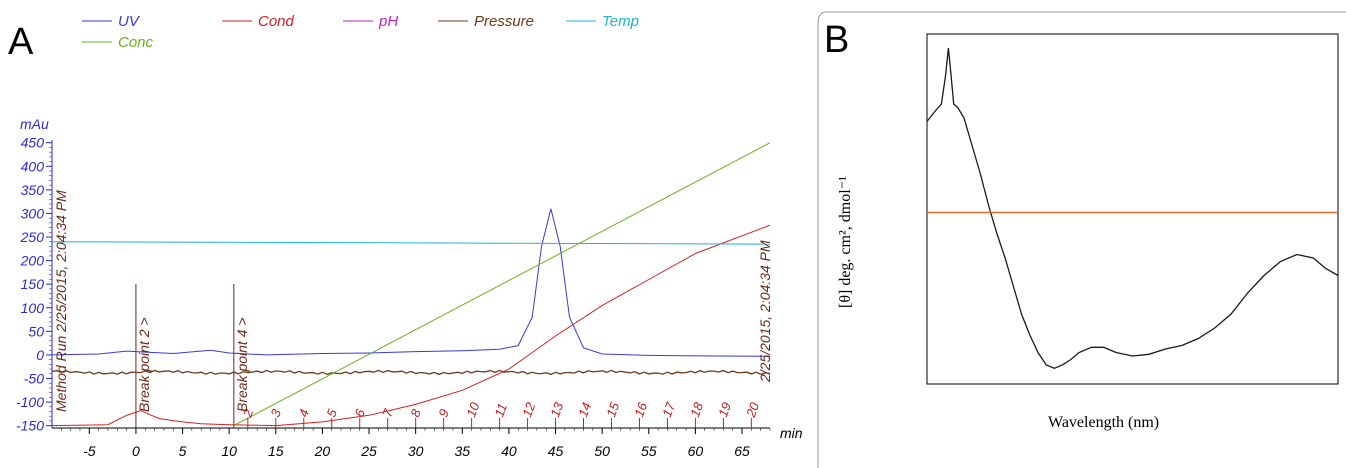 The width and height of the screenshot is (1346, 468). Describe the element at coordinates (556, 451) in the screenshot. I see `x-tick-label: 45` at that location.